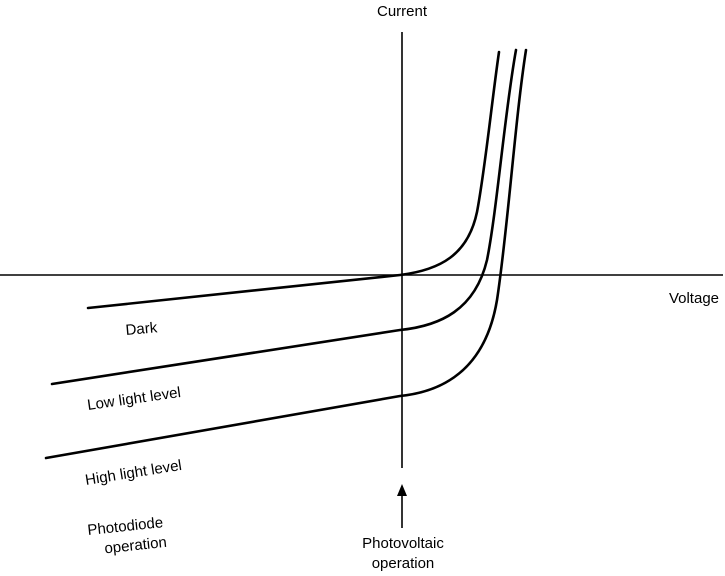  I want to click on x-axis-label: Voltage, so click(694, 298).